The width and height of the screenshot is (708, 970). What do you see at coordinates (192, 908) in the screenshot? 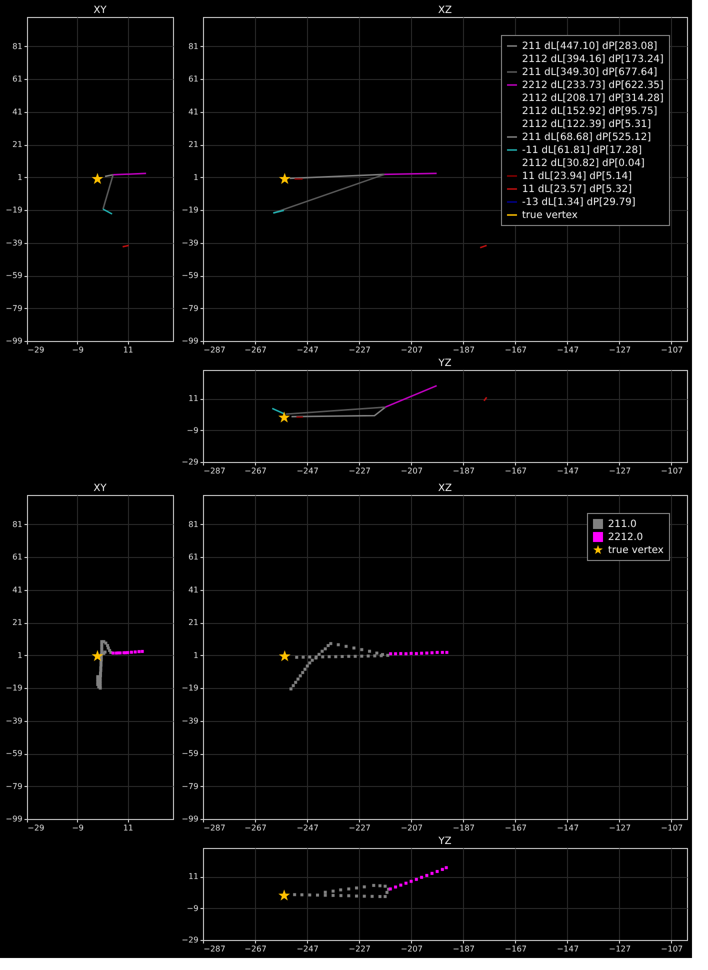
I see `y-tick-label: −9` at bounding box center [192, 908].